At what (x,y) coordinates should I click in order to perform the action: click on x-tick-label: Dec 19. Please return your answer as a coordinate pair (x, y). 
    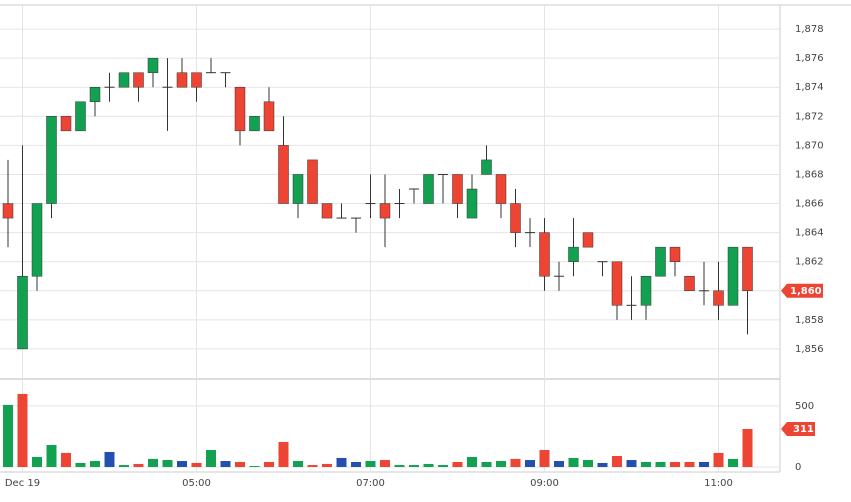
    Looking at the image, I should click on (22, 483).